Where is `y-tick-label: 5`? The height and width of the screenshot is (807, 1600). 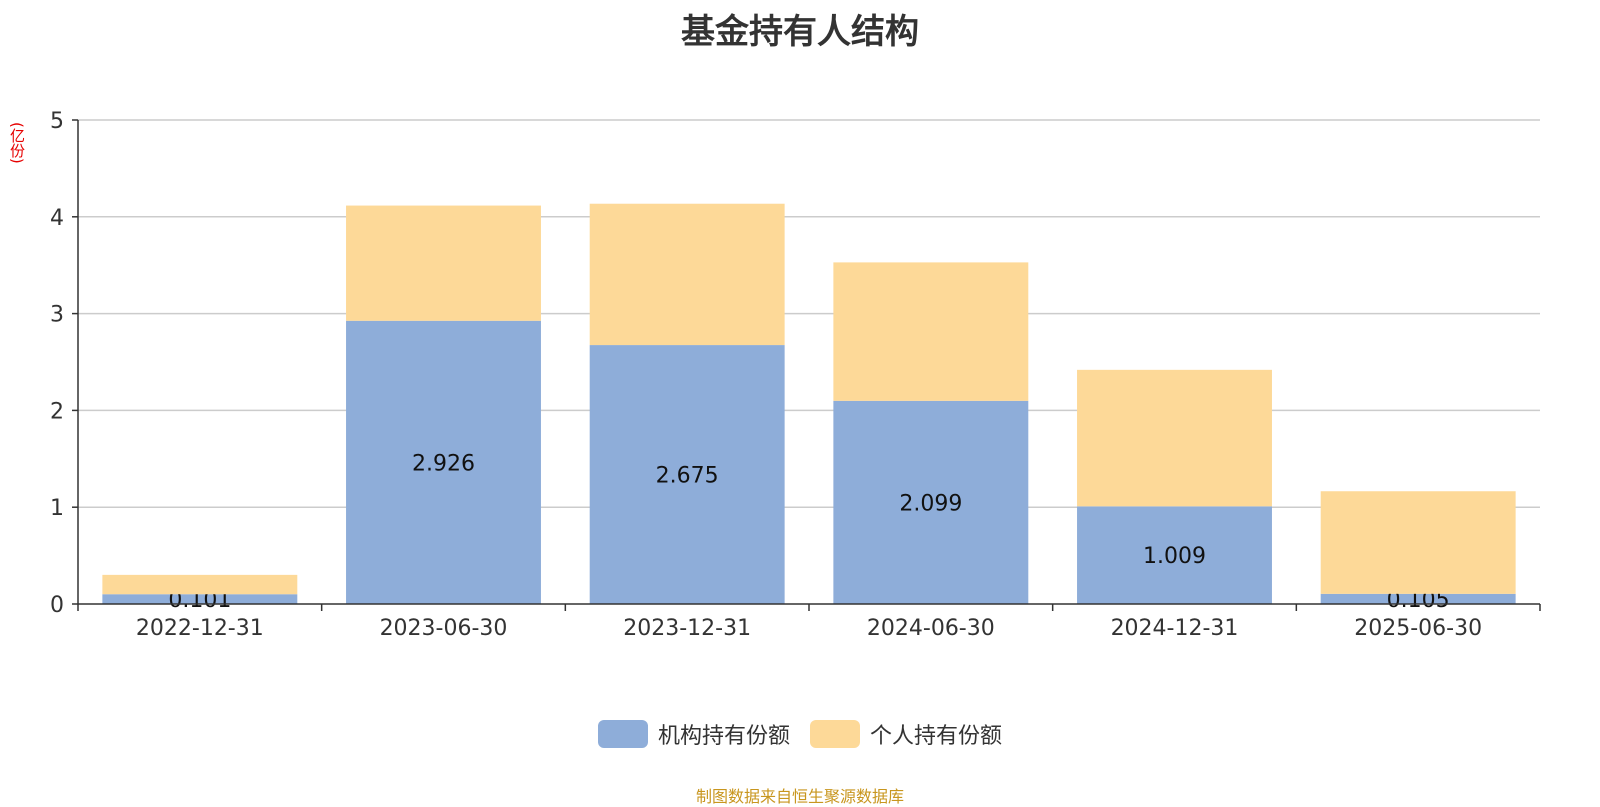
y-tick-label: 5 is located at coordinates (57, 121).